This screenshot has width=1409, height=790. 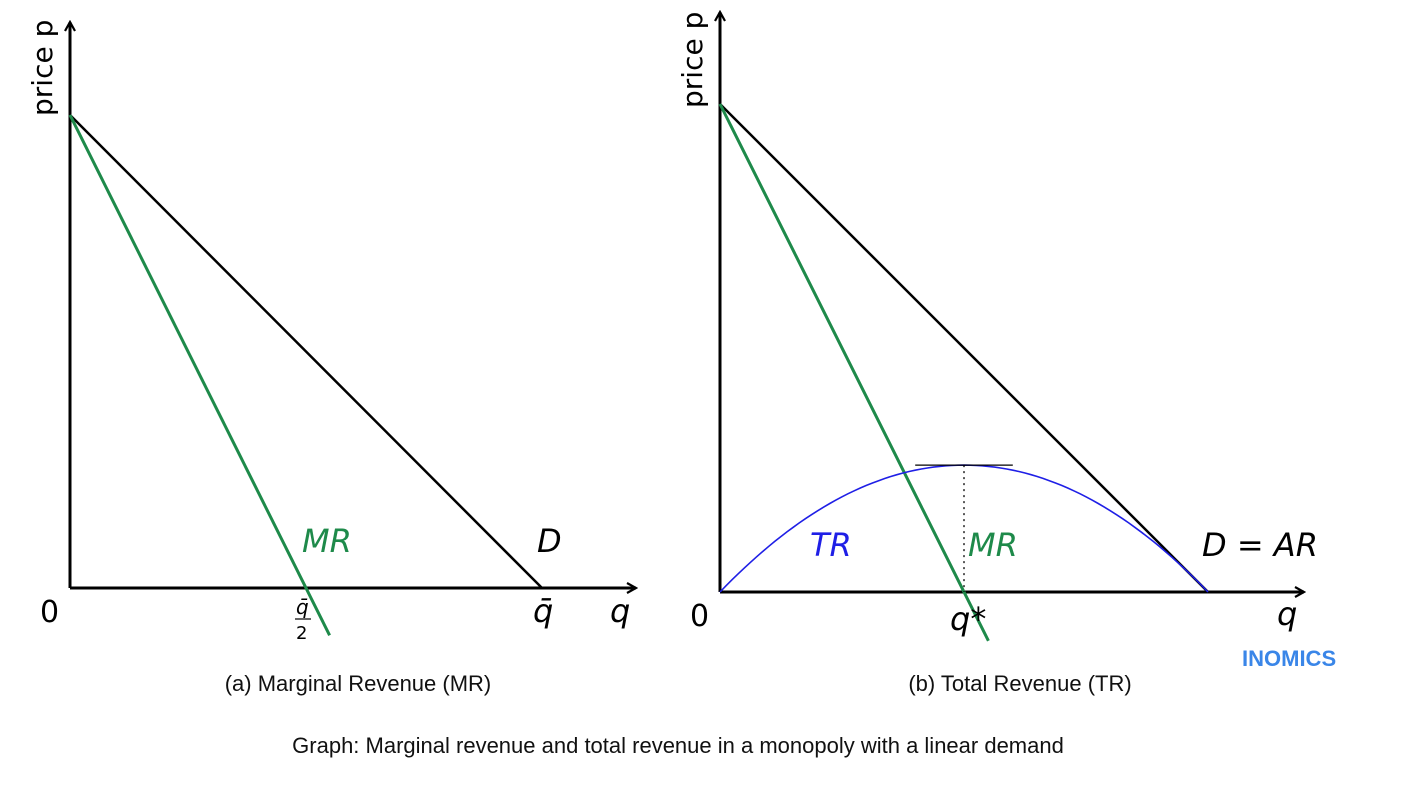 I want to click on panel-b-d-ar-label: D = AR, so click(x=1260, y=545).